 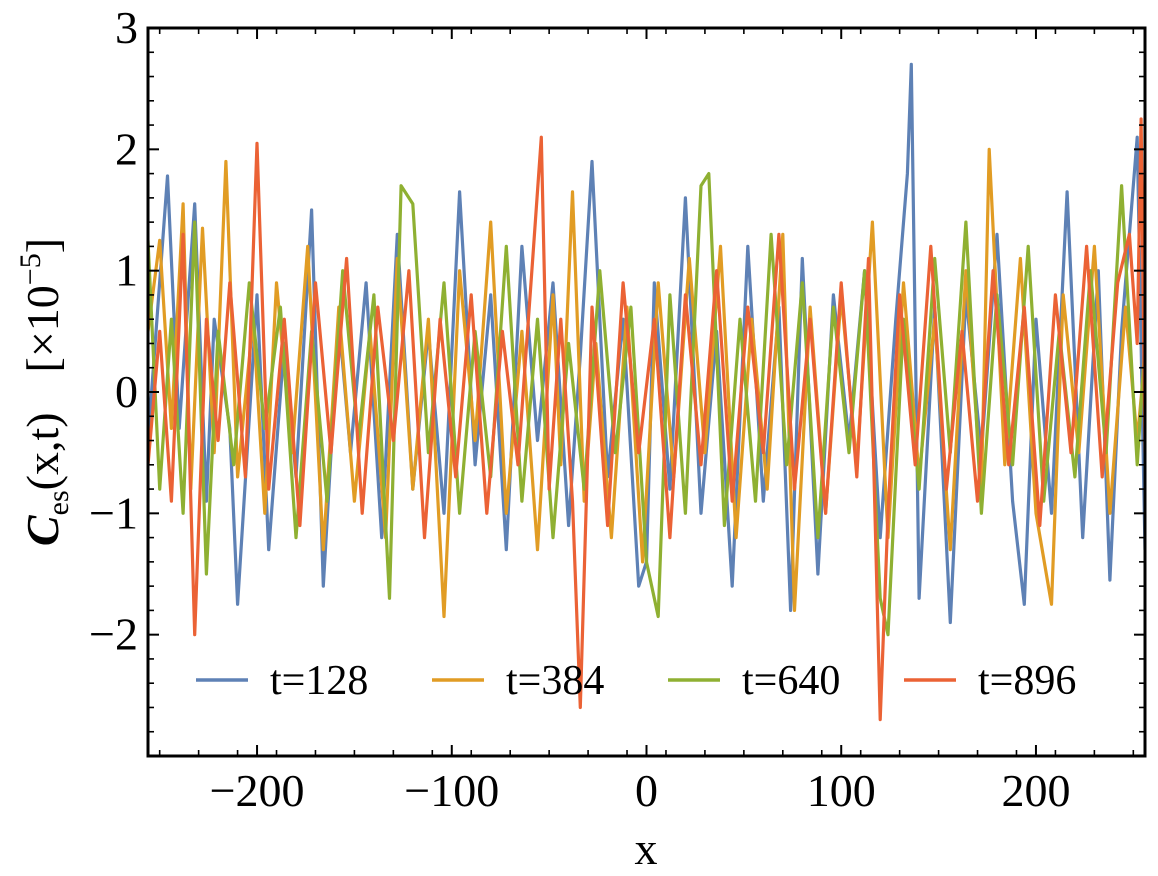 I want to click on y-axis-args: (x,t), so click(x=42, y=451).